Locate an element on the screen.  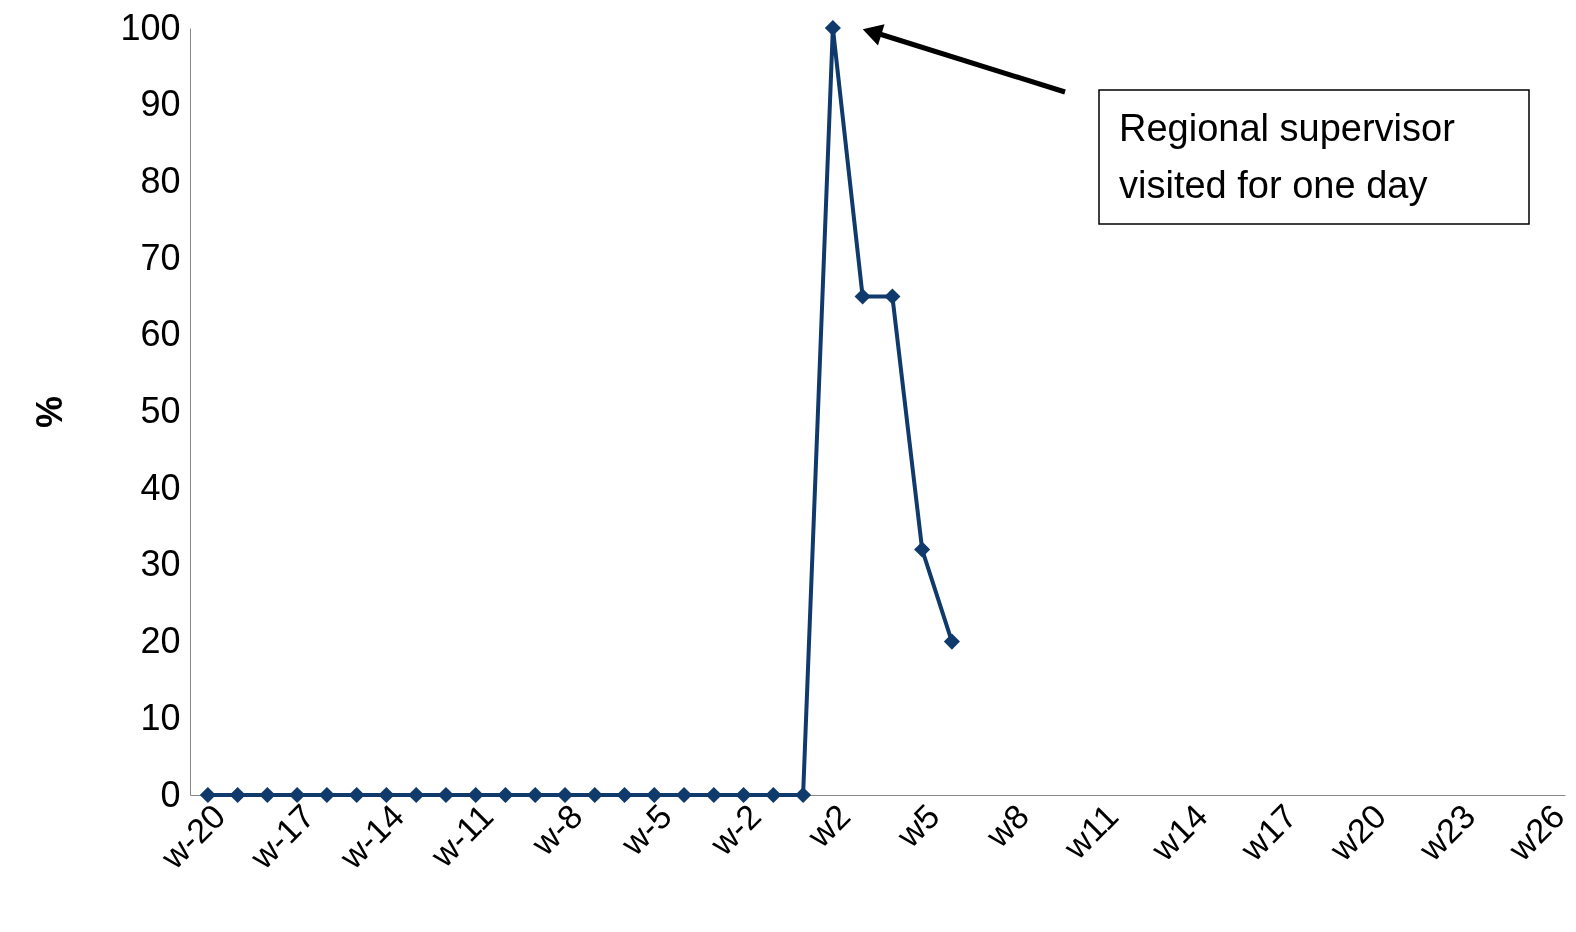
x-tick-label: w23 is located at coordinates (1446, 832).